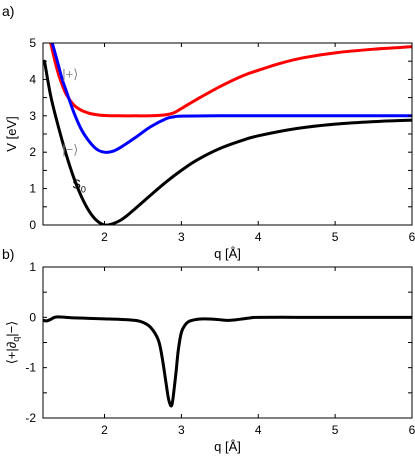 The width and height of the screenshot is (415, 465). I want to click on x-tick-label-b-4: 6, so click(412, 430).